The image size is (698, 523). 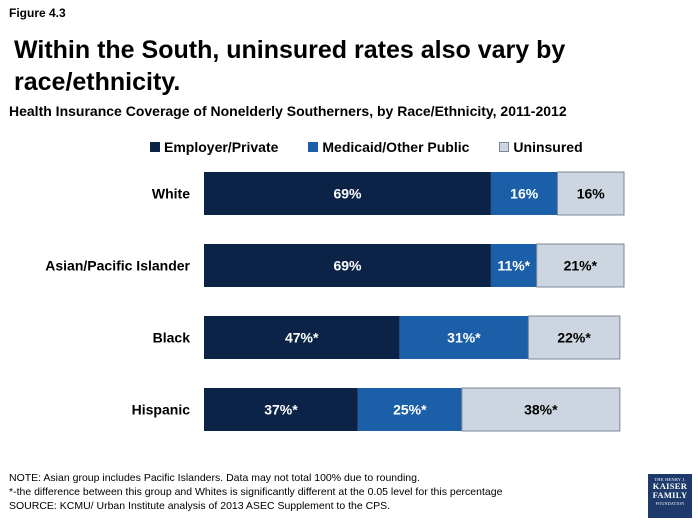 What do you see at coordinates (161, 410) in the screenshot?
I see `category-label: Hispanic` at bounding box center [161, 410].